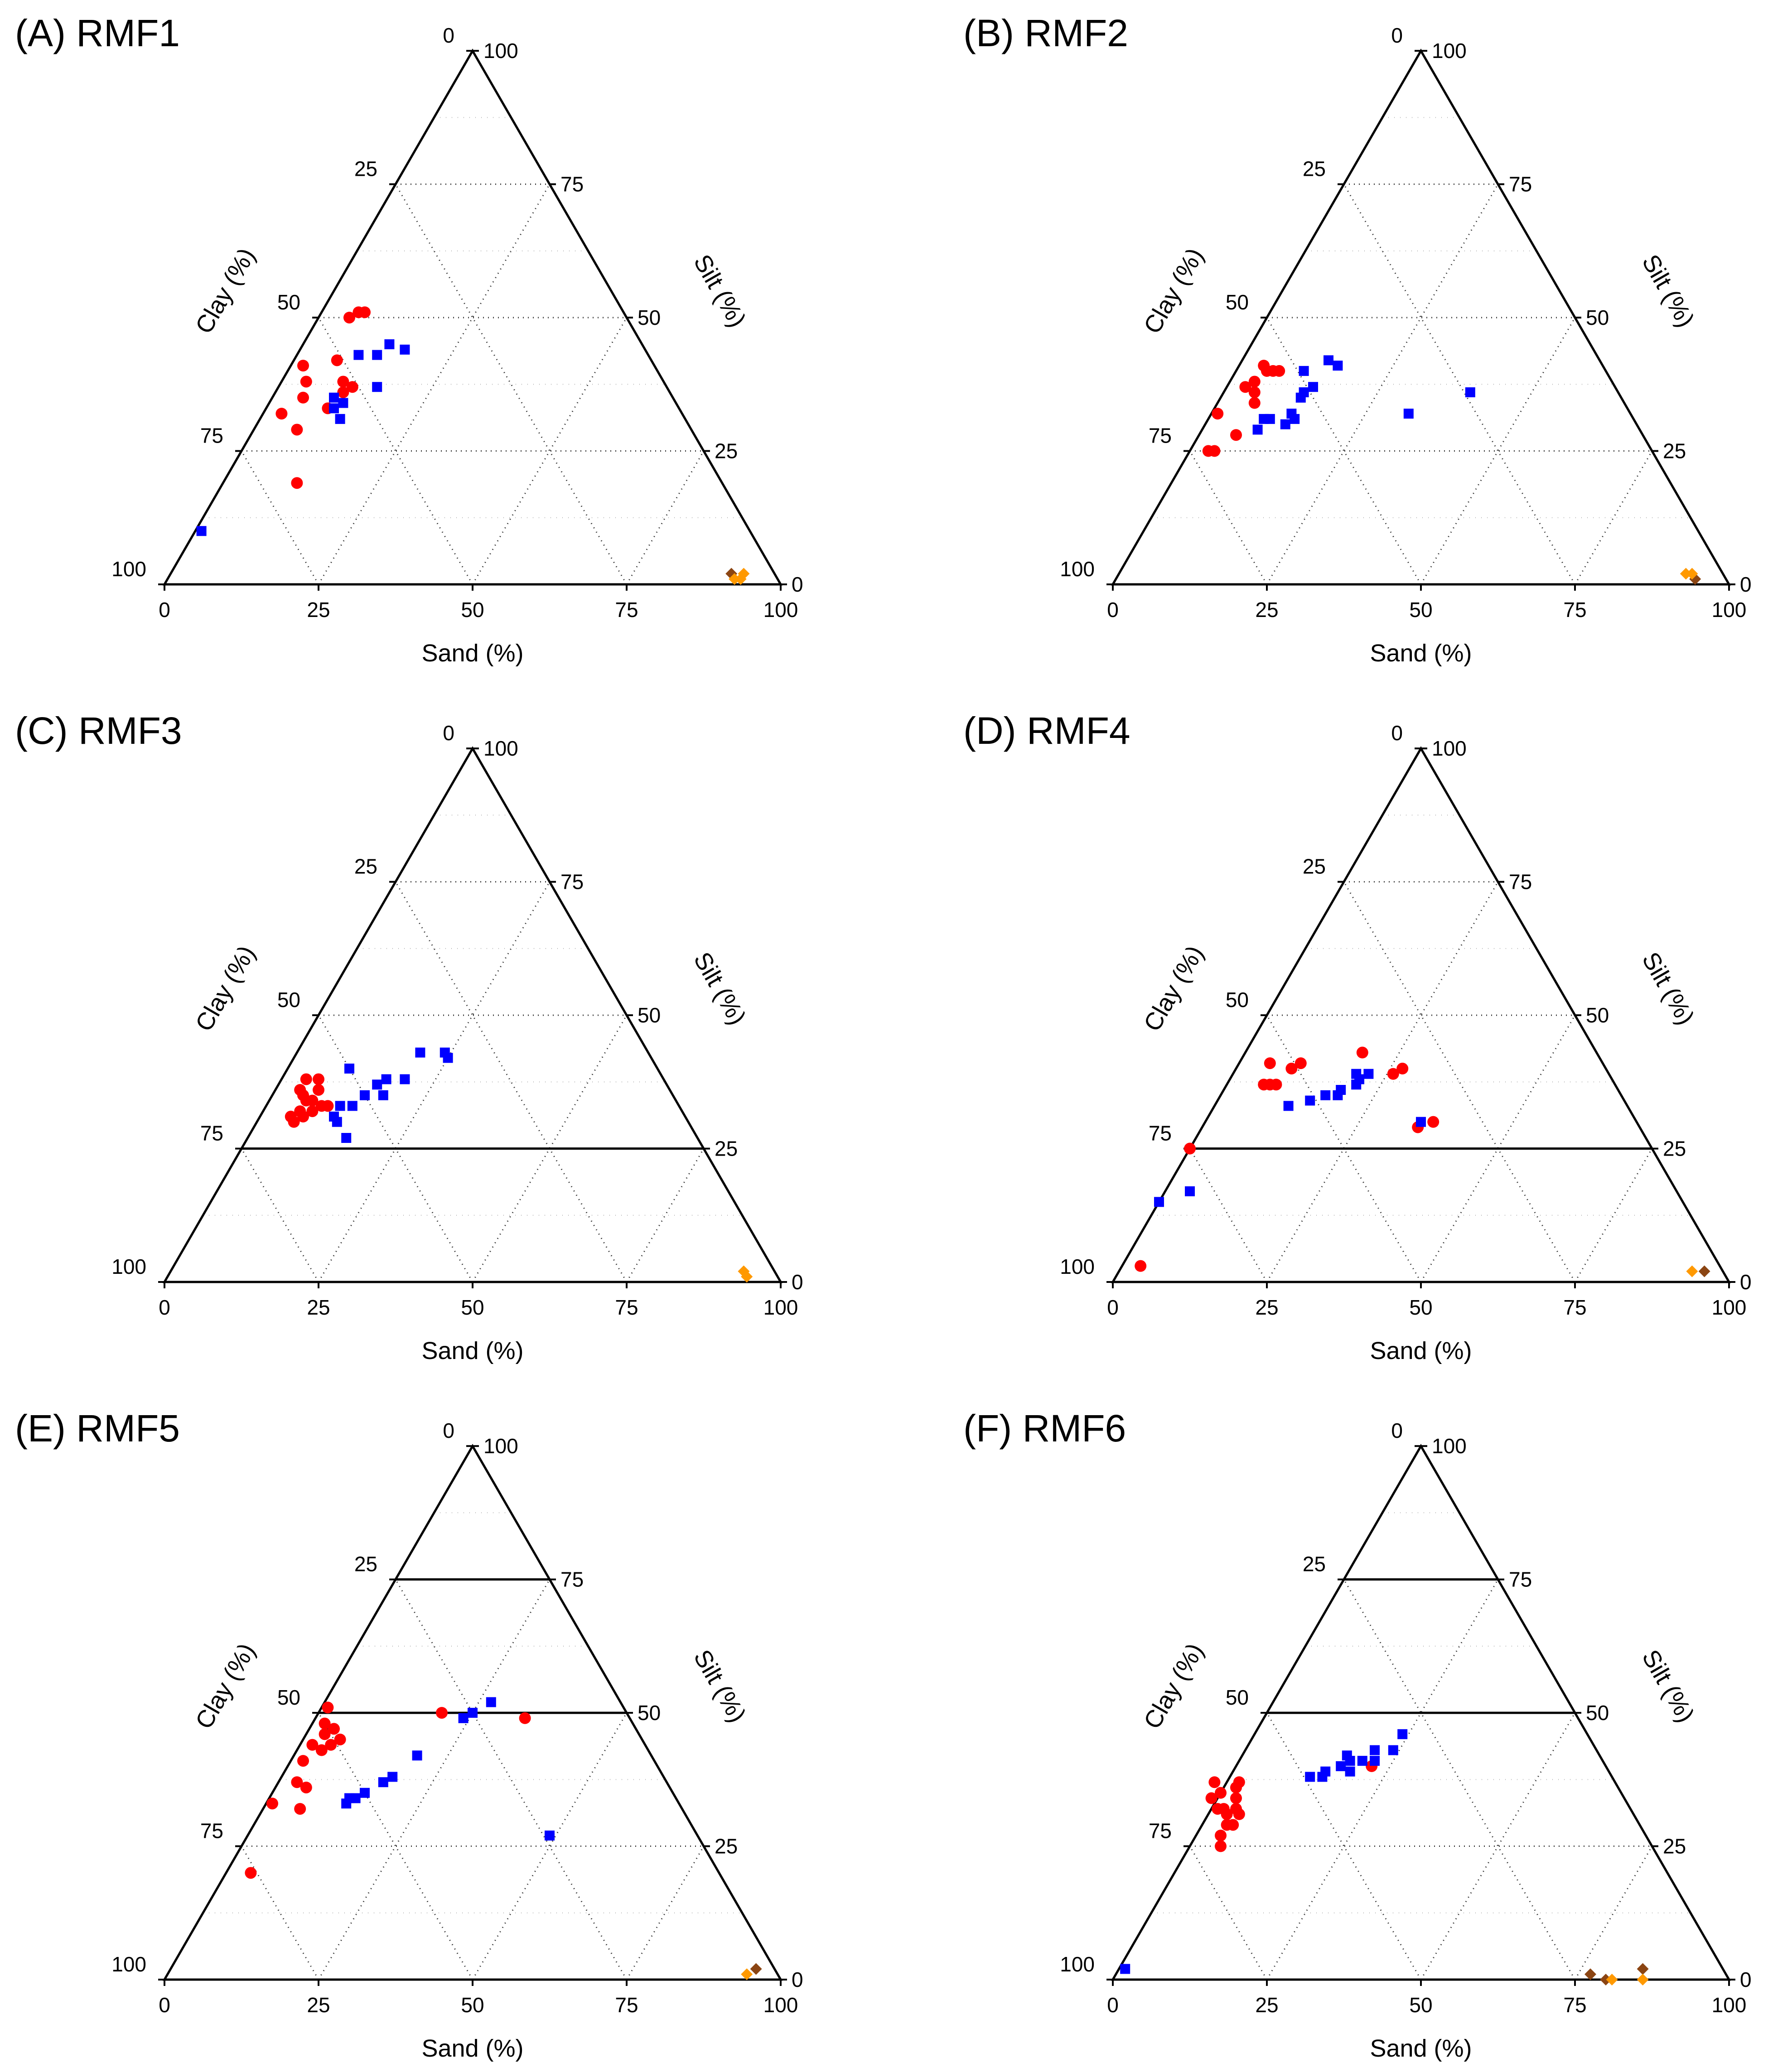  Describe the element at coordinates (1237, 1000) in the screenshot. I see `clay-tick-label: 50` at that location.